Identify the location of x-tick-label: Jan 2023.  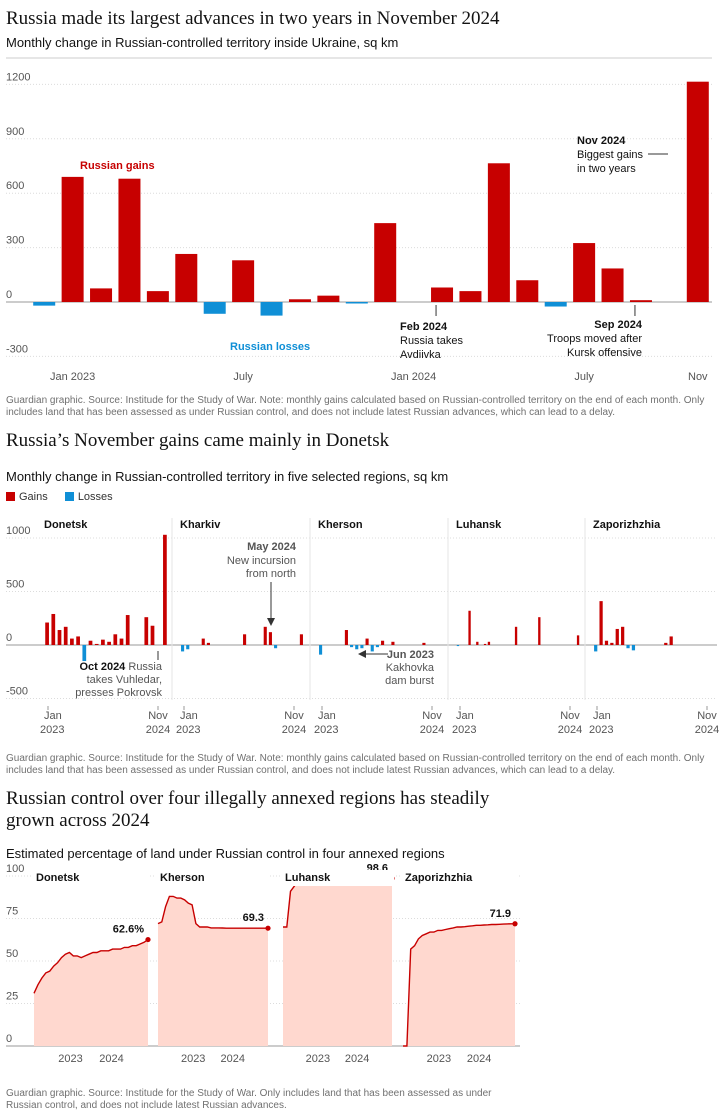
(72, 377).